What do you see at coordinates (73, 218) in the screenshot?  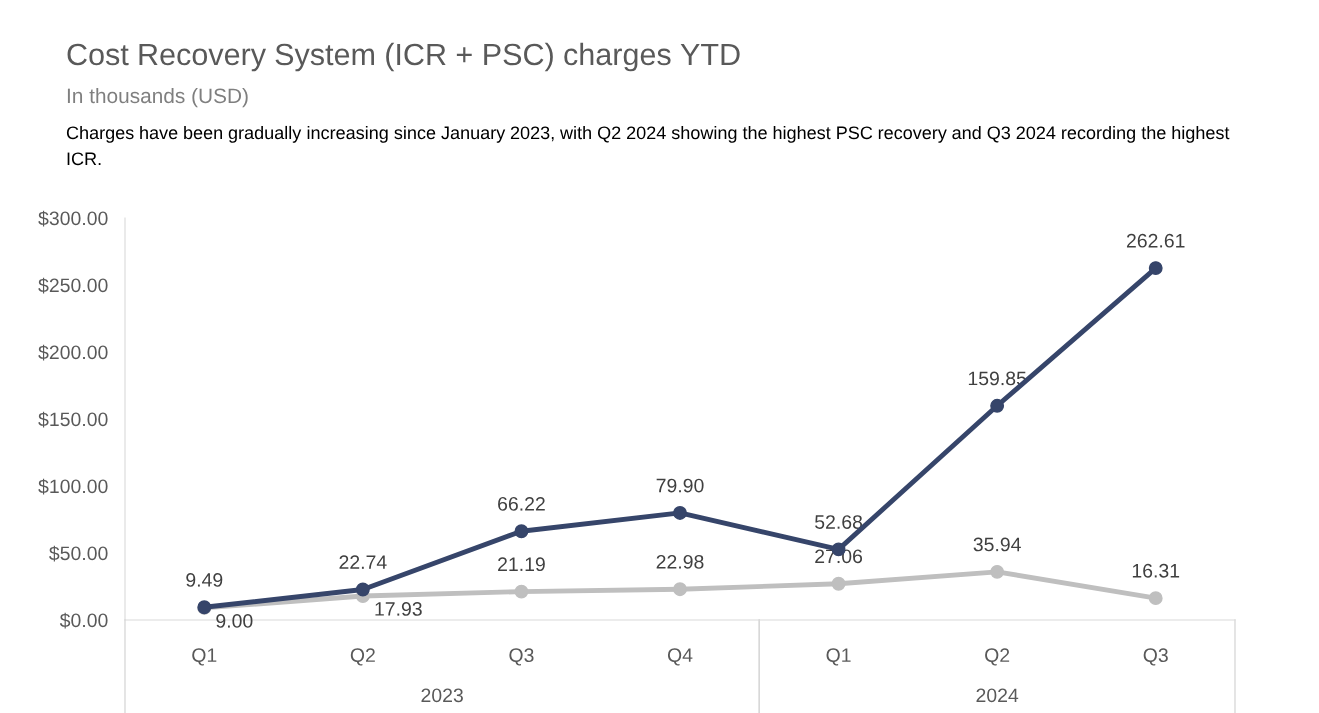 I see `y-tick-label: $300.00` at bounding box center [73, 218].